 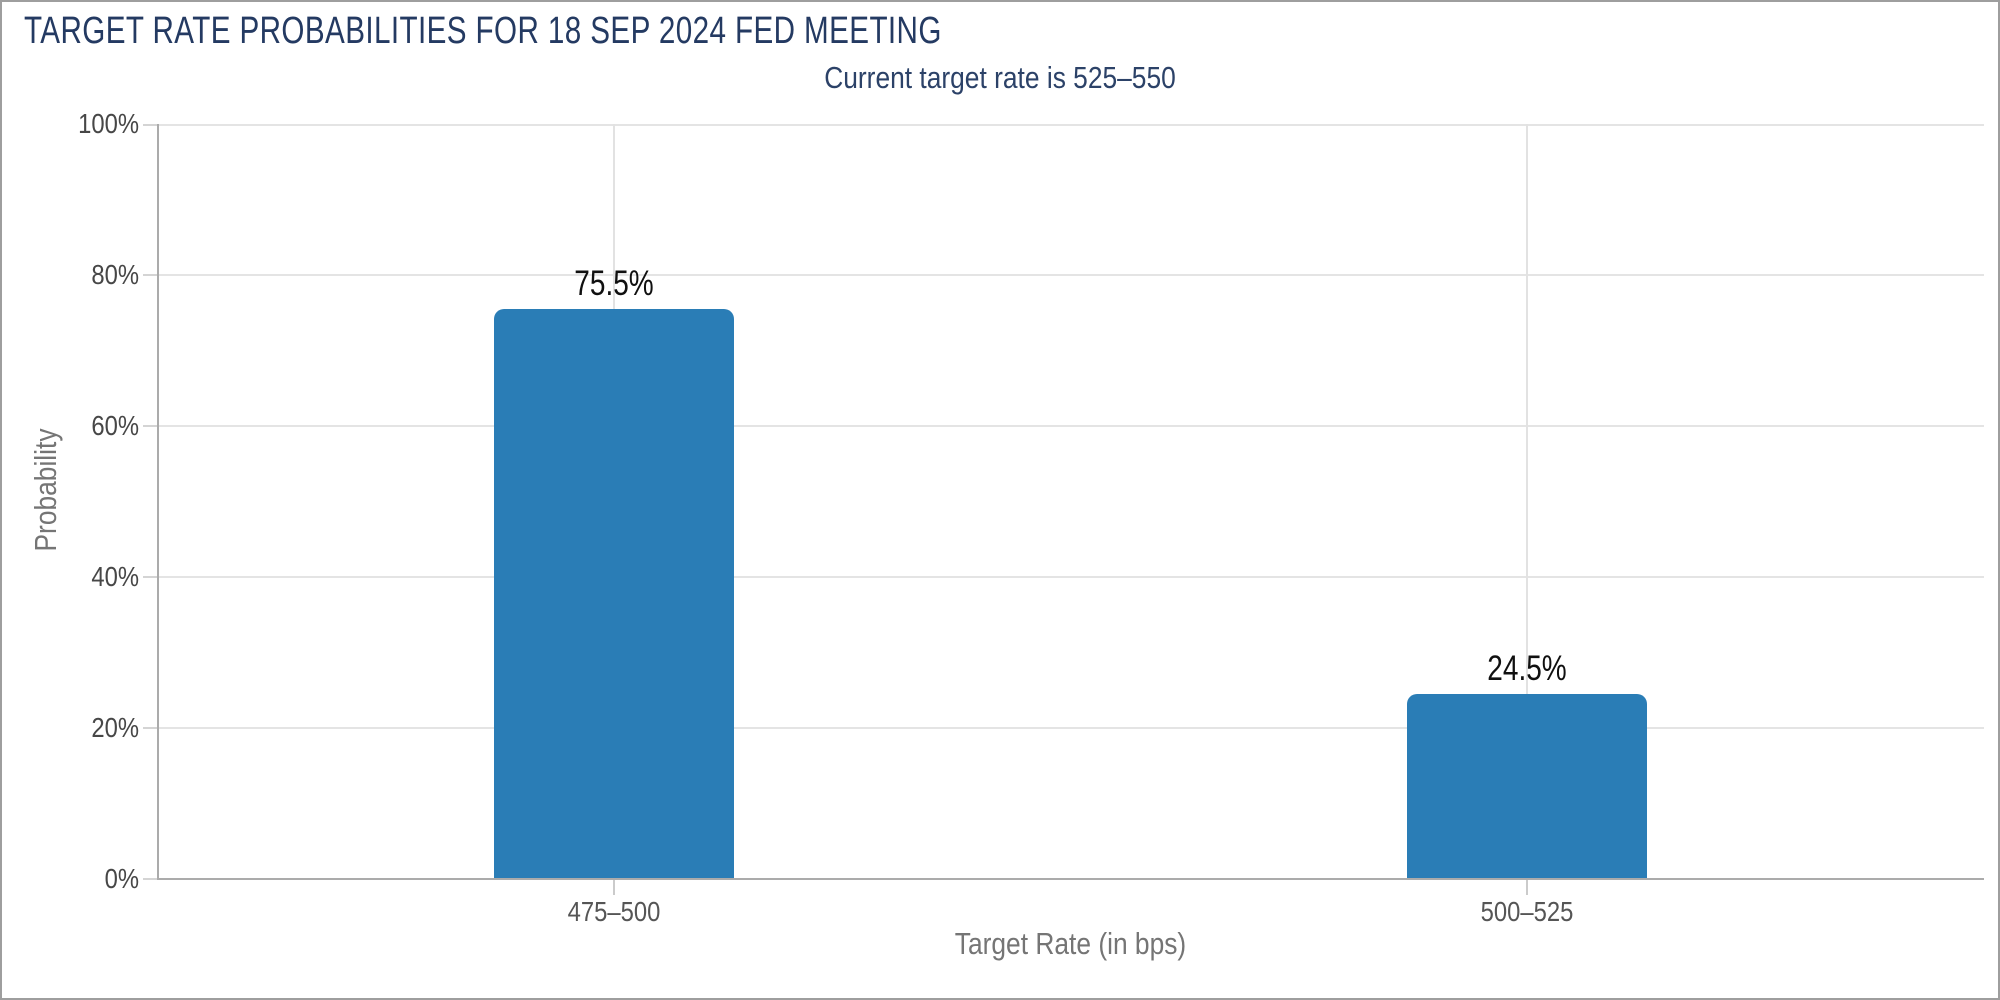 I want to click on x-tick-label: 500–525, so click(x=1527, y=911).